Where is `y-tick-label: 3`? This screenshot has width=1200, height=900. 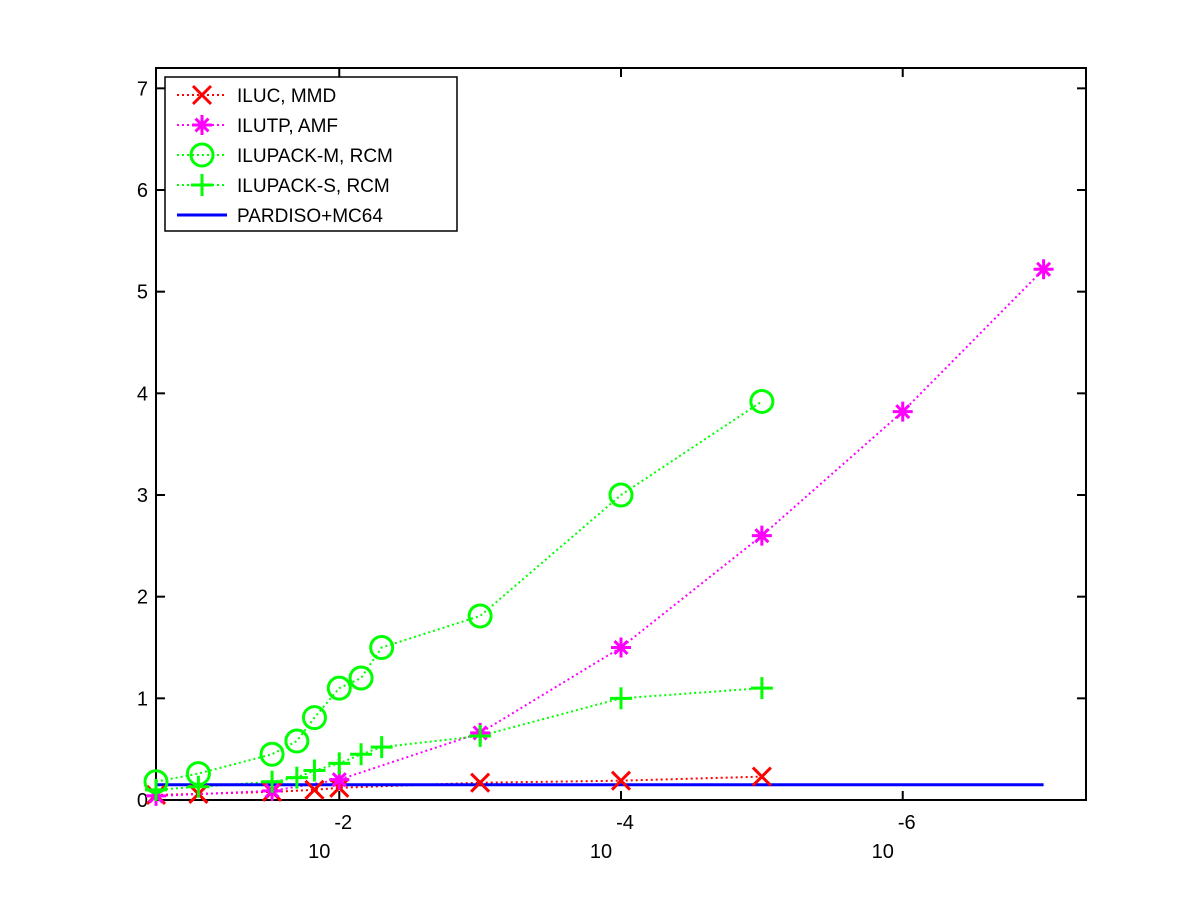
y-tick-label: 3 is located at coordinates (142, 496).